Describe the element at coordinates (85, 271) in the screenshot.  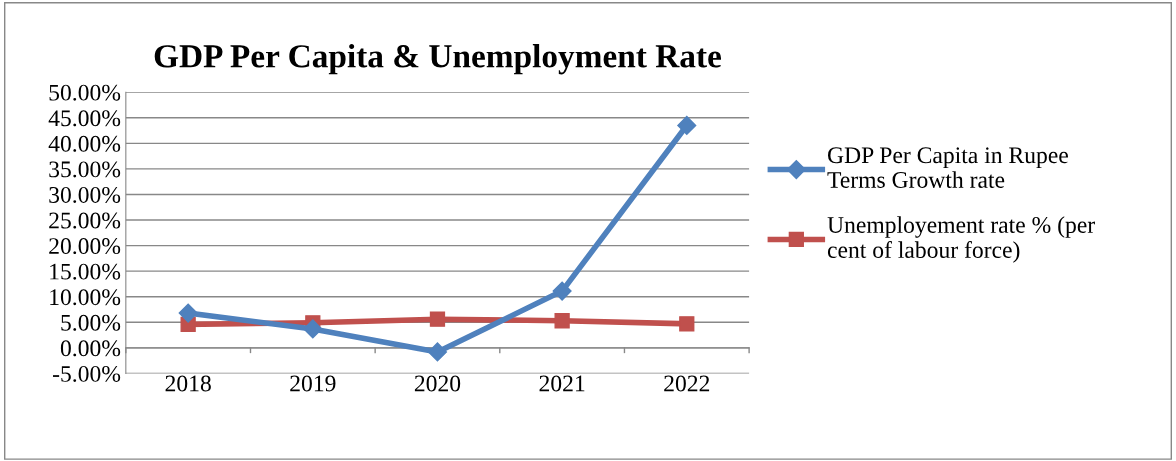
I see `y-tick-label: 15.00%` at that location.